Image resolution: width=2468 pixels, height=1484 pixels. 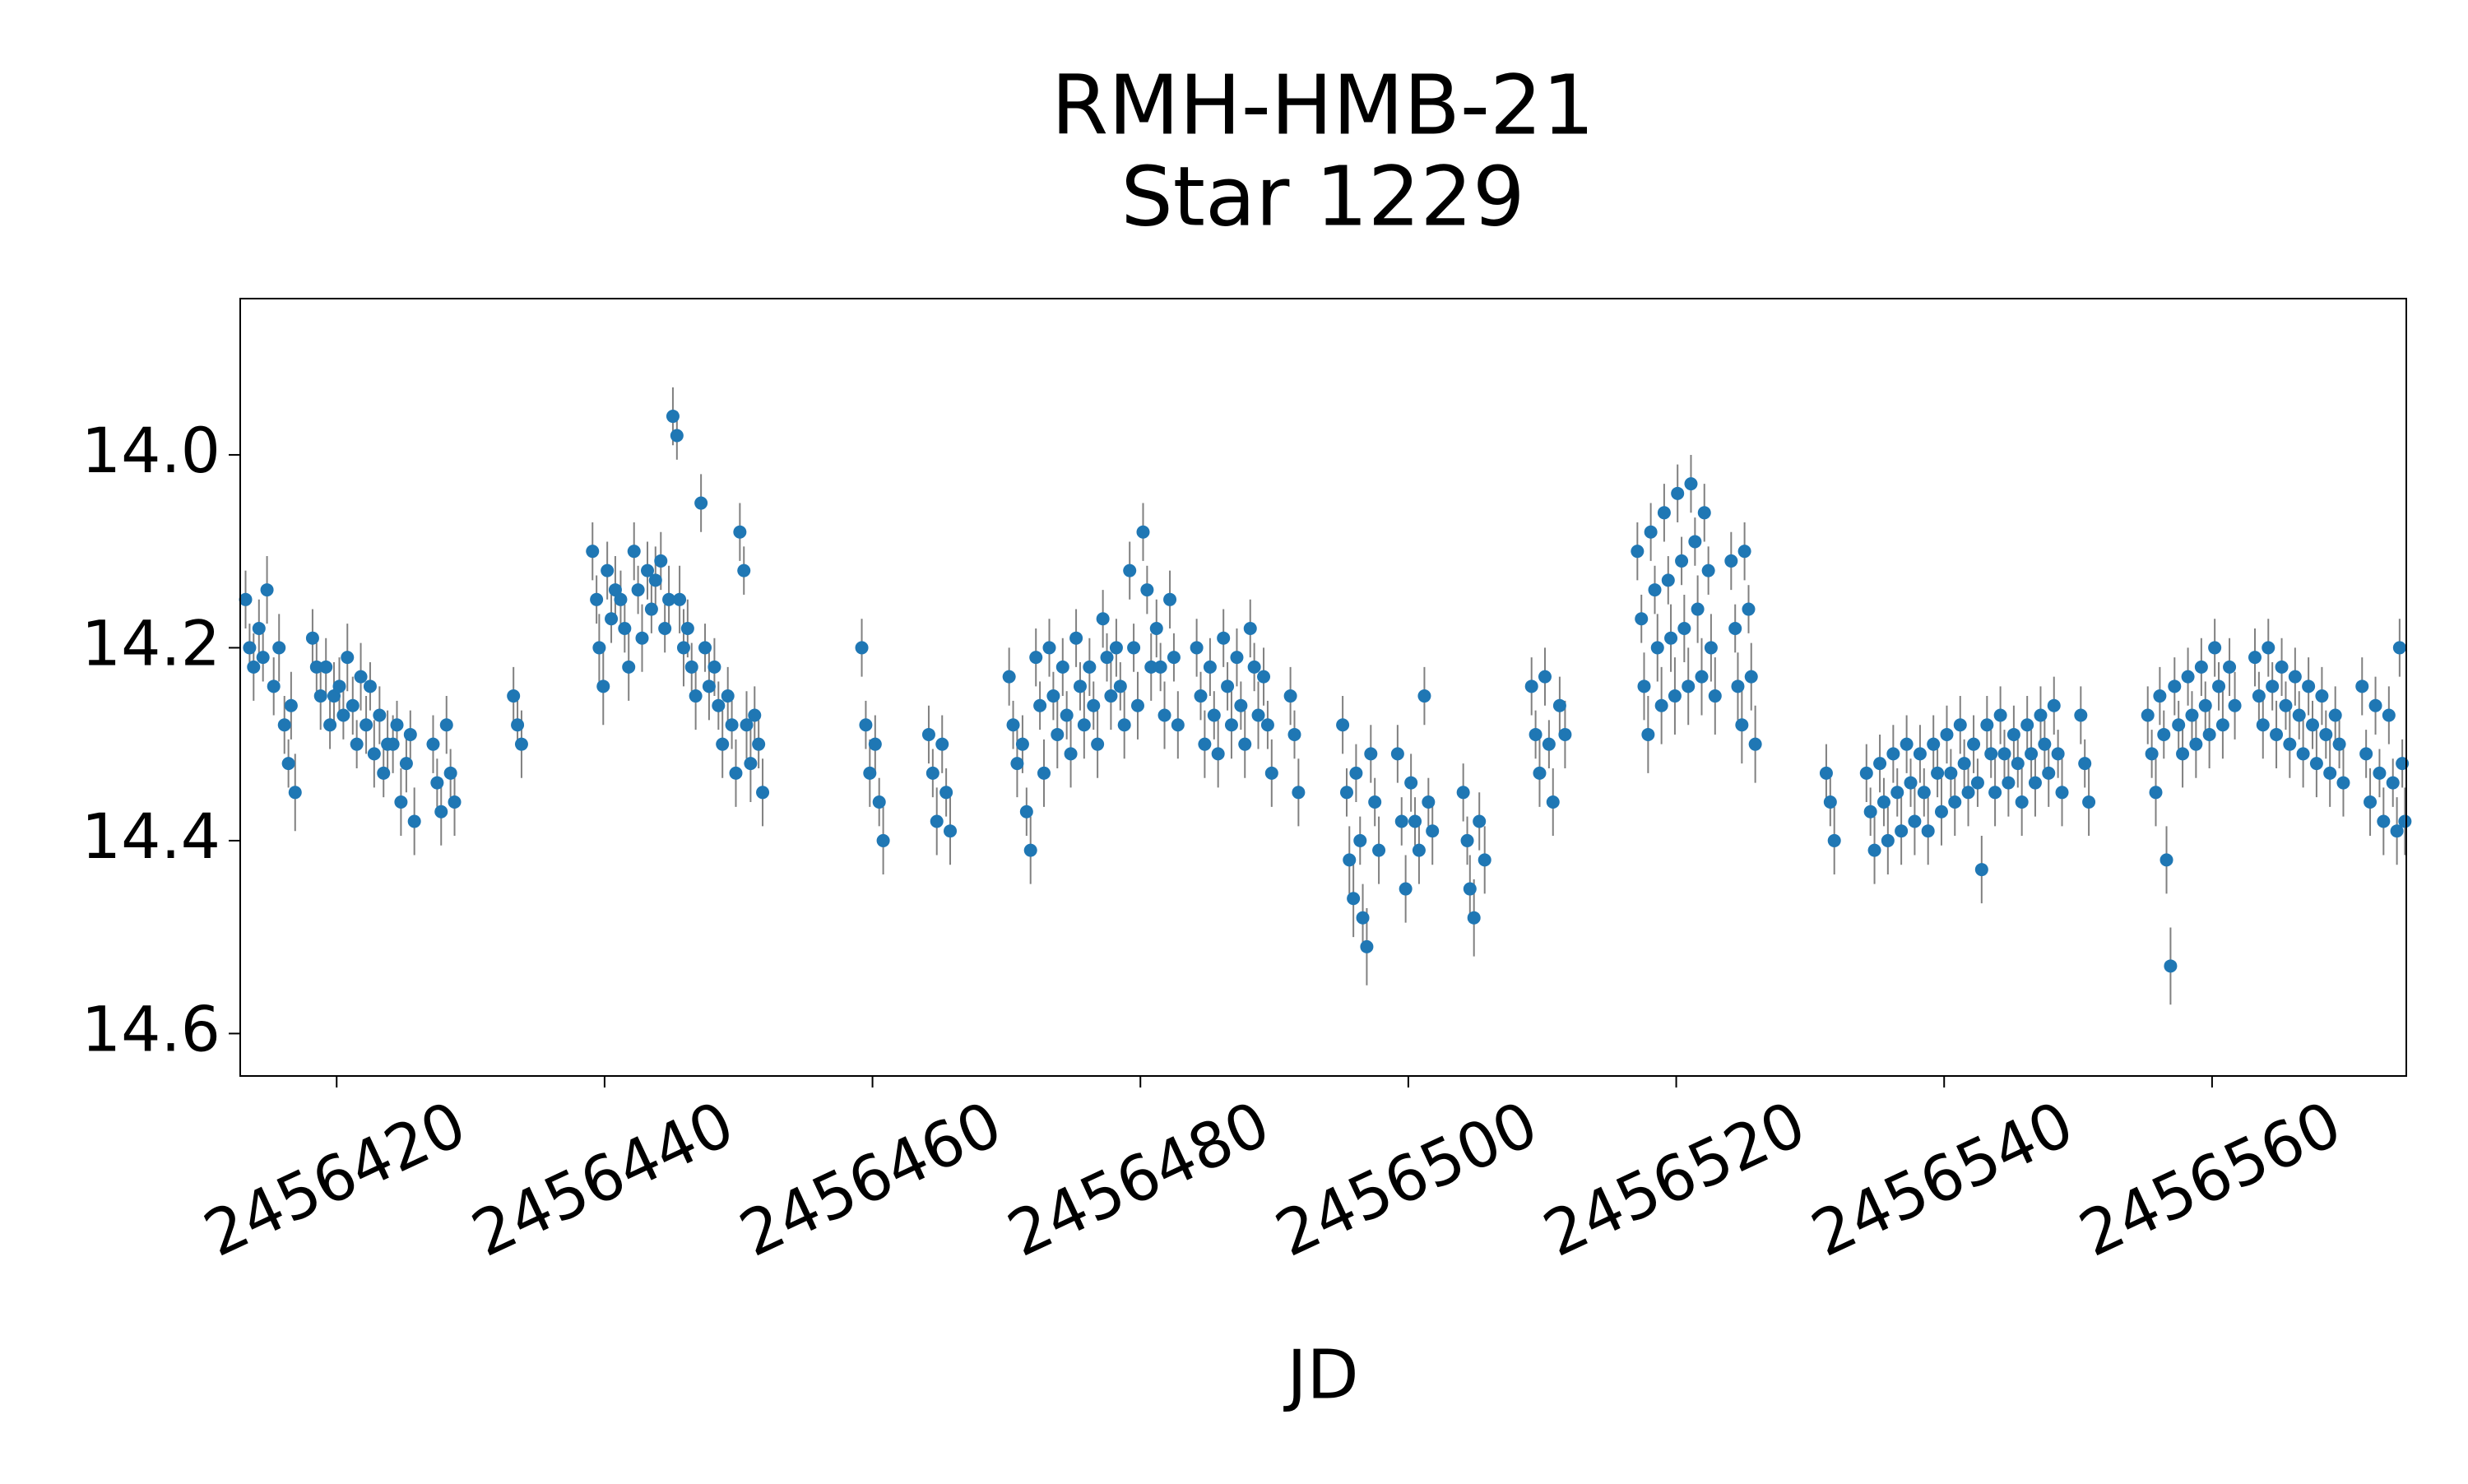 What do you see at coordinates (1322, 105) in the screenshot?
I see `chart-title: RMH-HMB-21` at bounding box center [1322, 105].